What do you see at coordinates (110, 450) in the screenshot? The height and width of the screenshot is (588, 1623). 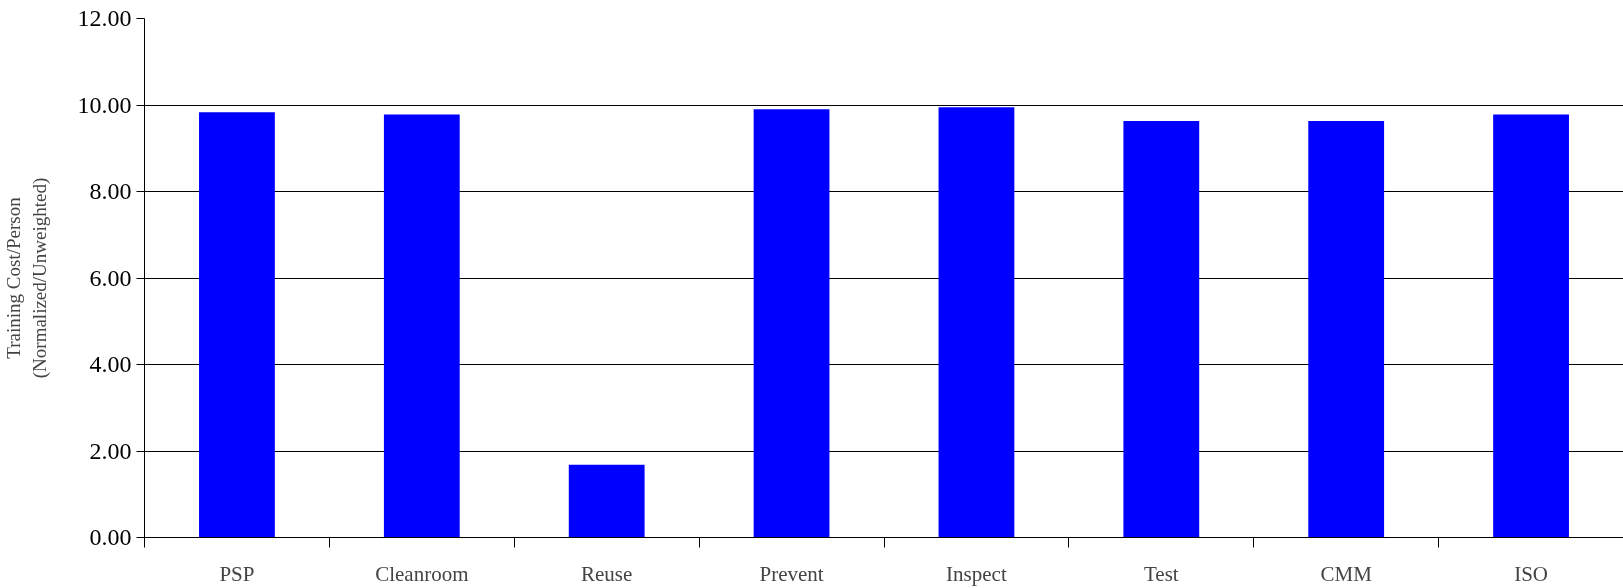 I see `y-tick-label: 2.00` at bounding box center [110, 450].